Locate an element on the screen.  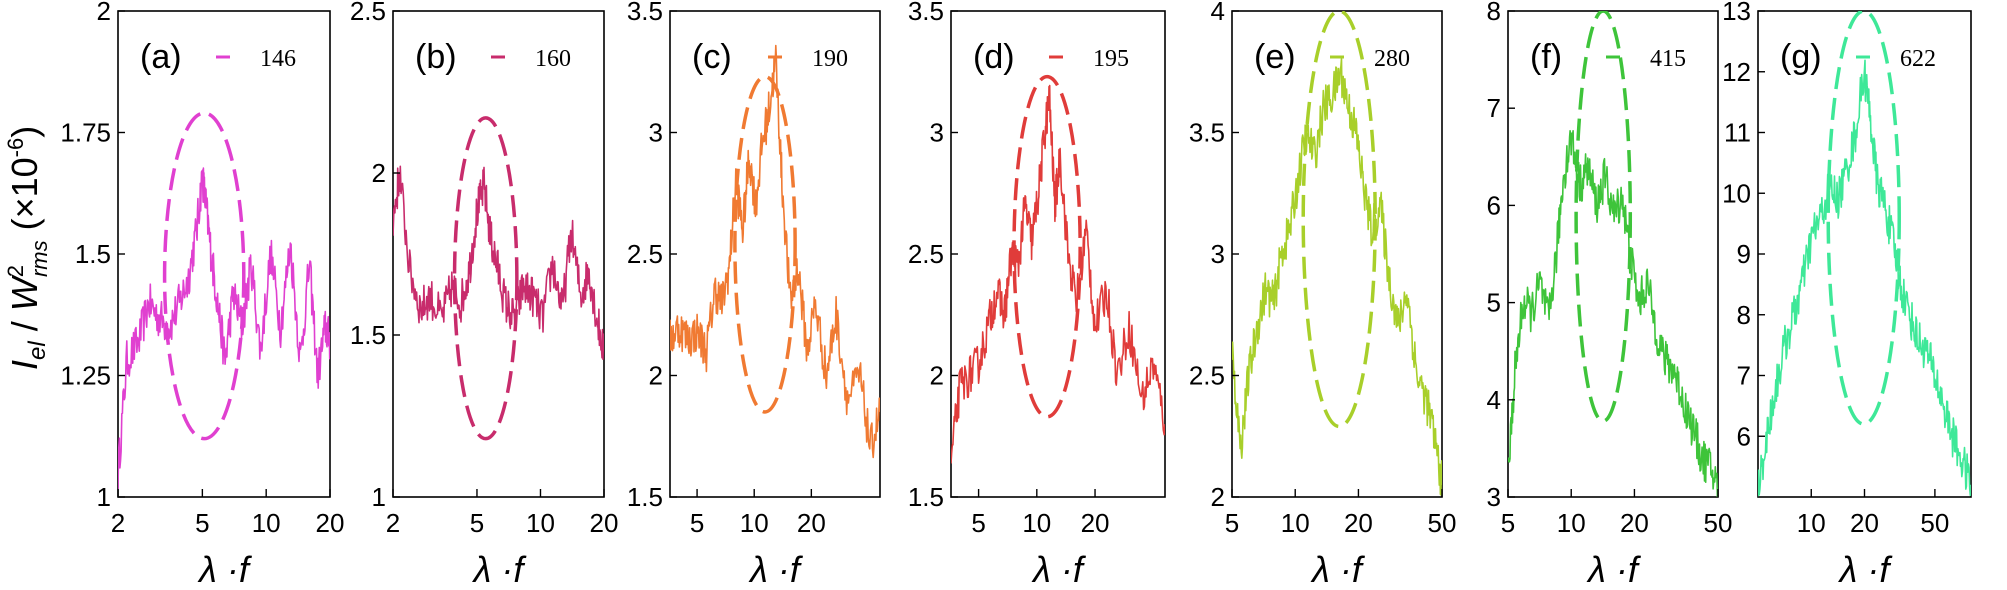
y-axis-label-w: W is located at coordinates (24, 292).